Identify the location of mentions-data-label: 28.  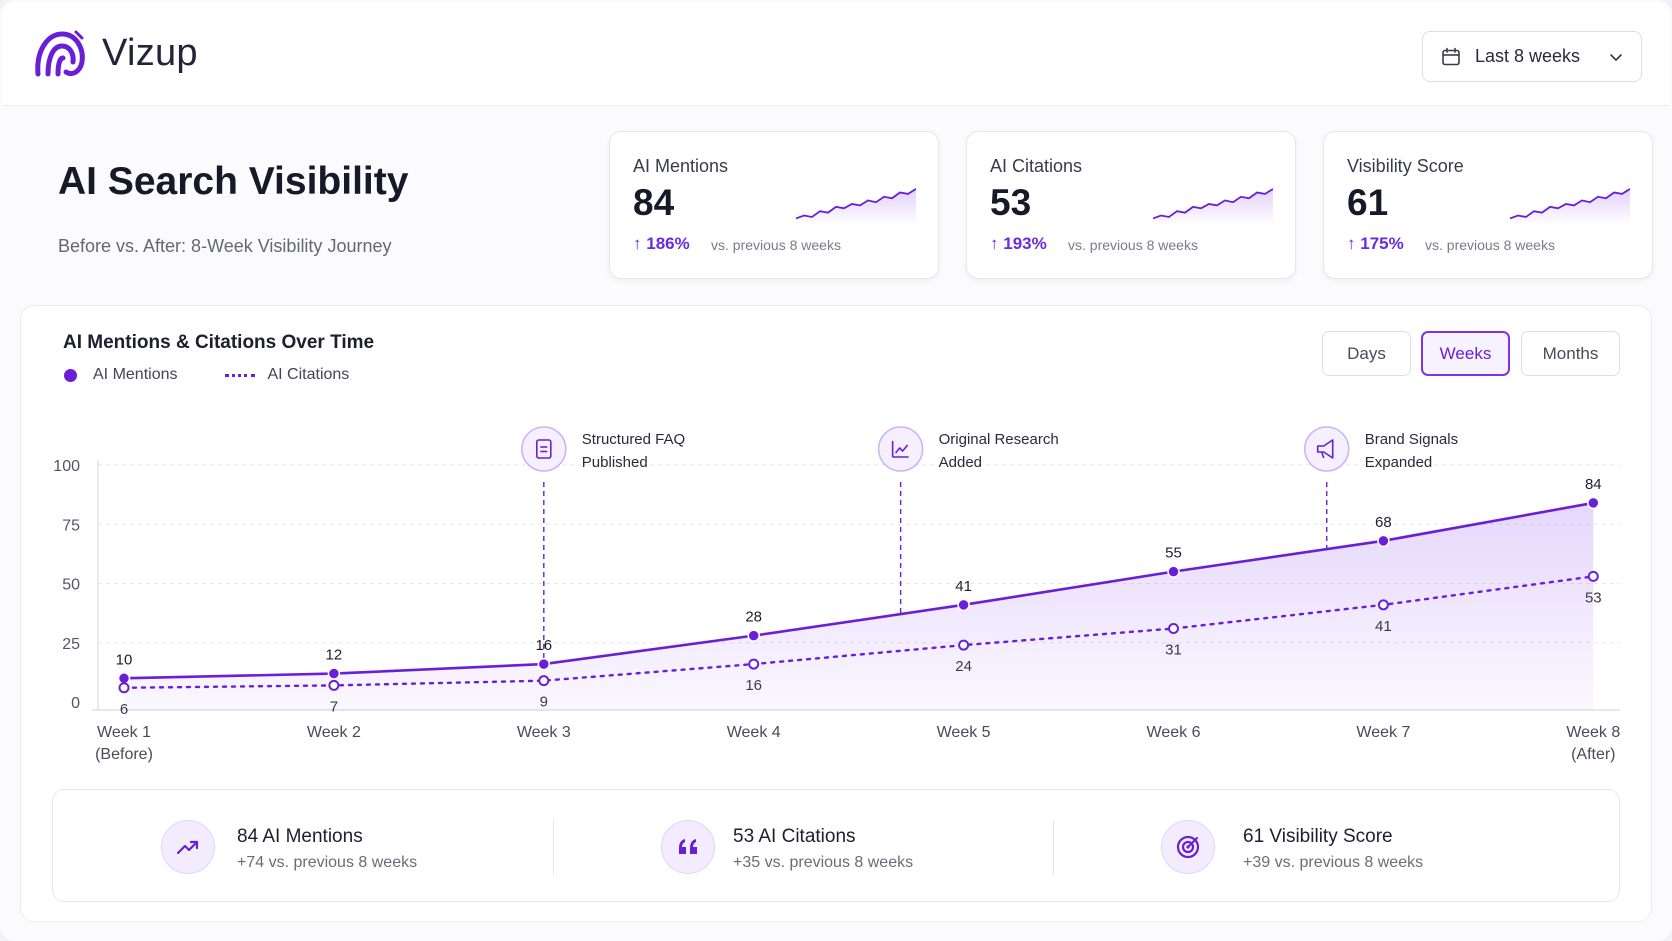
(753, 617).